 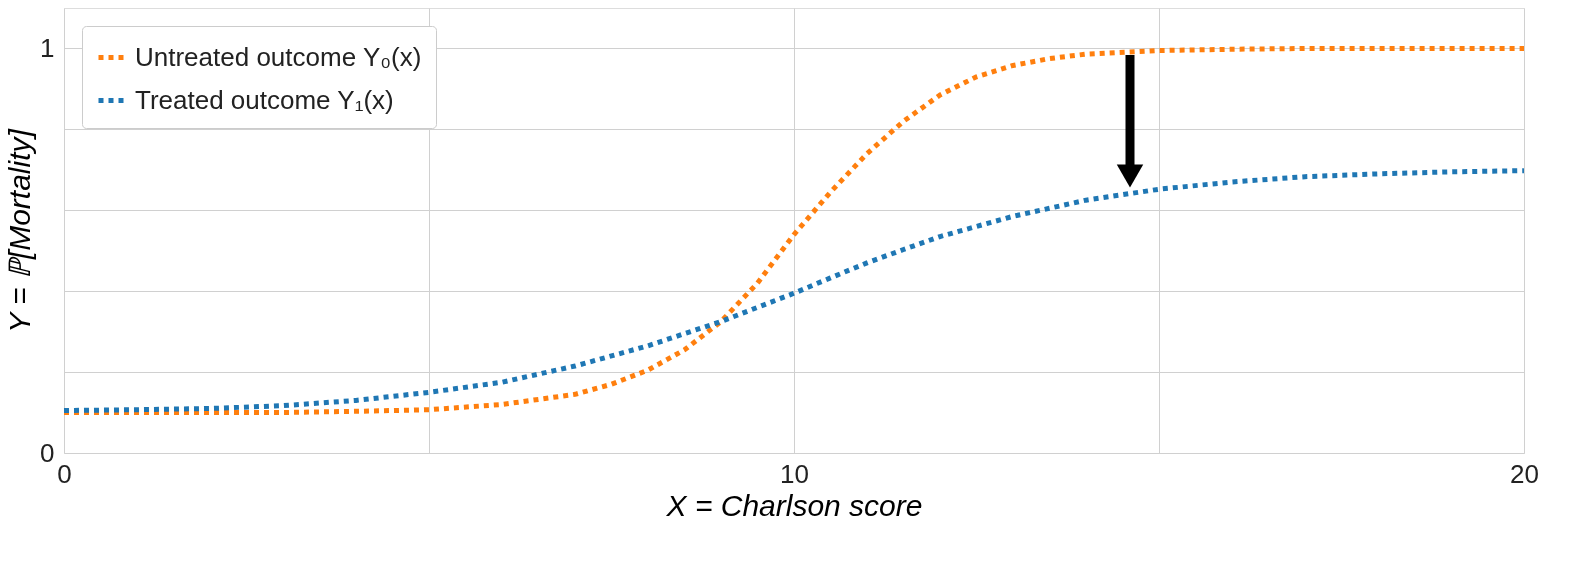 What do you see at coordinates (794, 473) in the screenshot?
I see `x-tick-label: 10` at bounding box center [794, 473].